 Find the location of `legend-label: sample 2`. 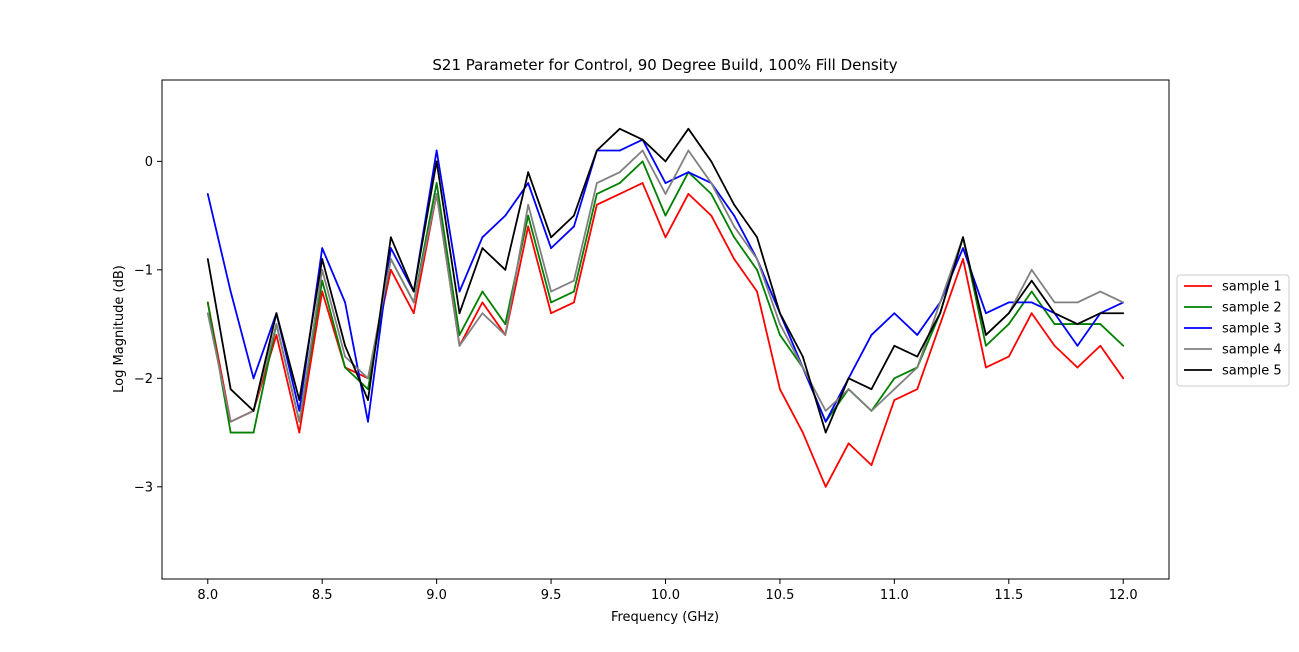

legend-label: sample 2 is located at coordinates (1252, 308).